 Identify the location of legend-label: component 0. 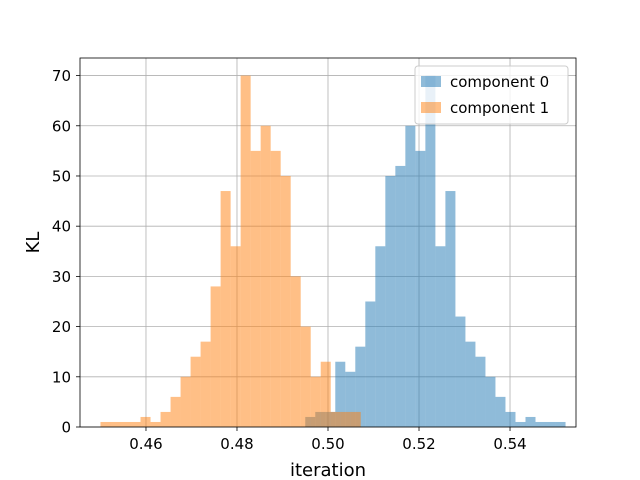
(499, 82).